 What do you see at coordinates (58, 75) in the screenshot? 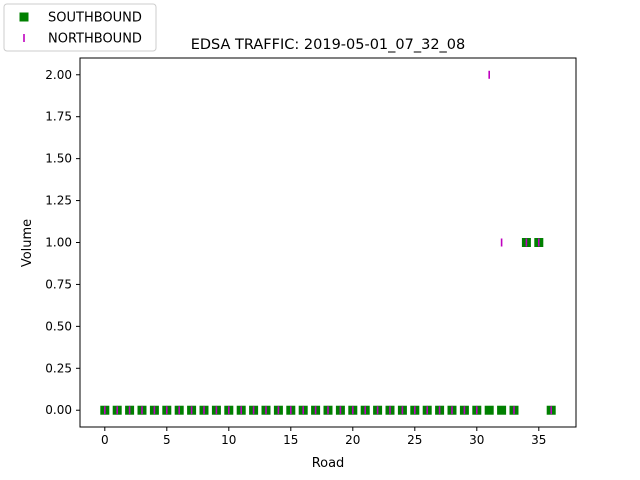
I see `y-tick-label: 2.00` at bounding box center [58, 75].